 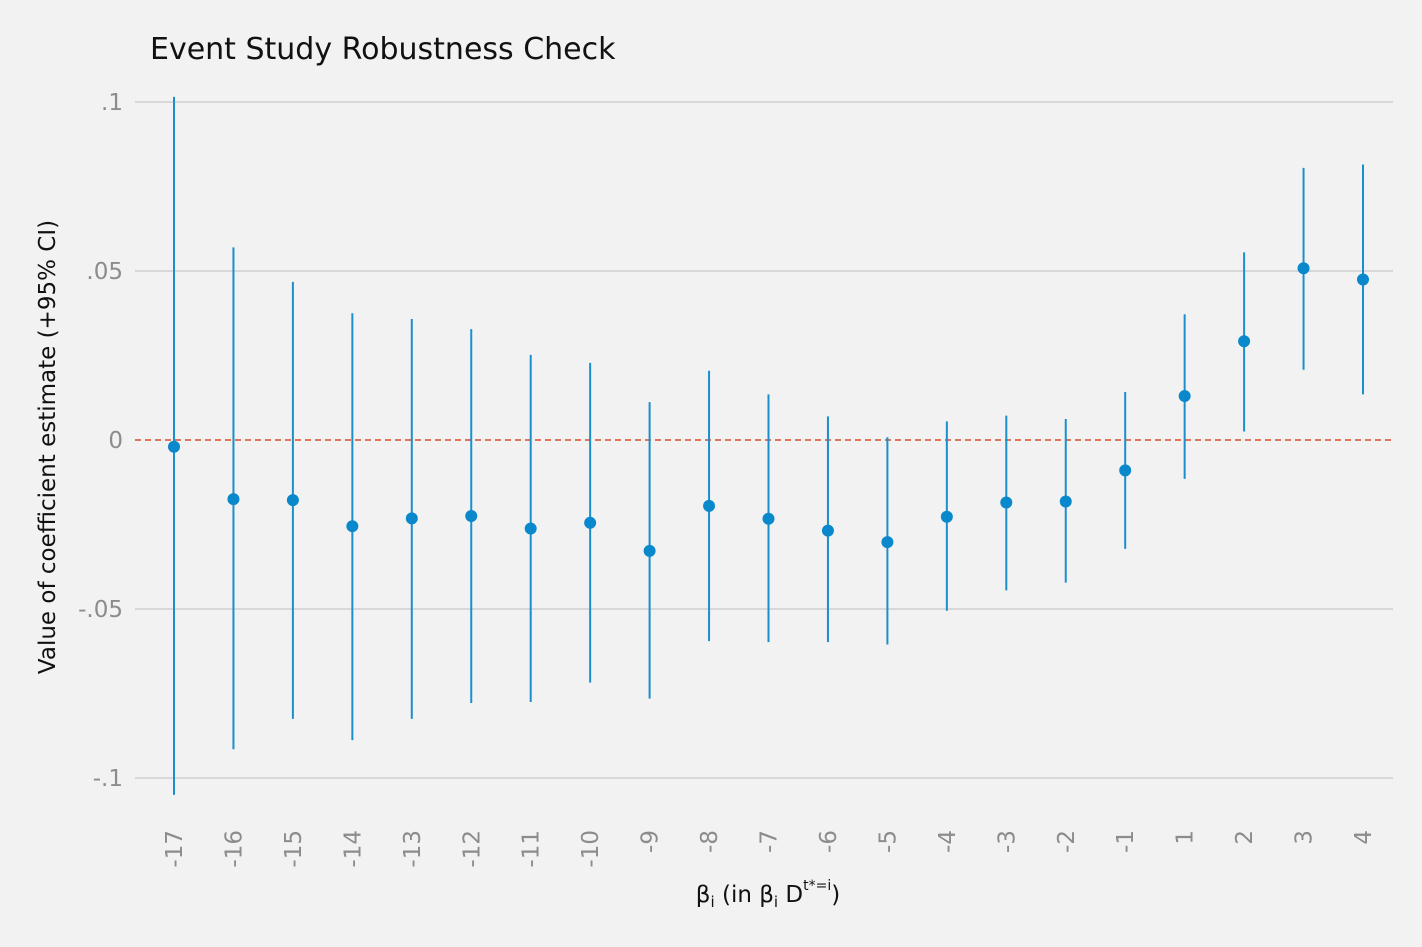 I want to click on x-tick-label: -17, so click(x=175, y=849).